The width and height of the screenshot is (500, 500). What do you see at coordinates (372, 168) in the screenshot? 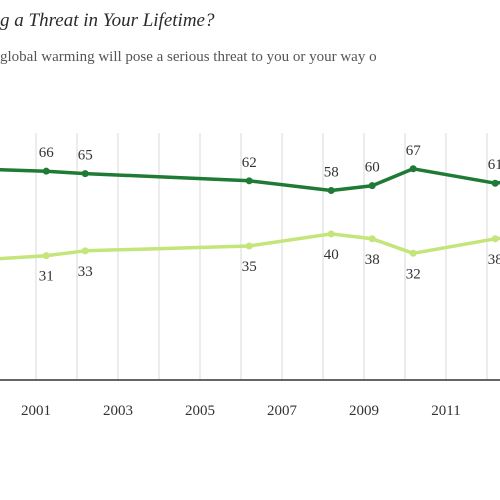
I see `series-0-data-label: 60` at bounding box center [372, 168].